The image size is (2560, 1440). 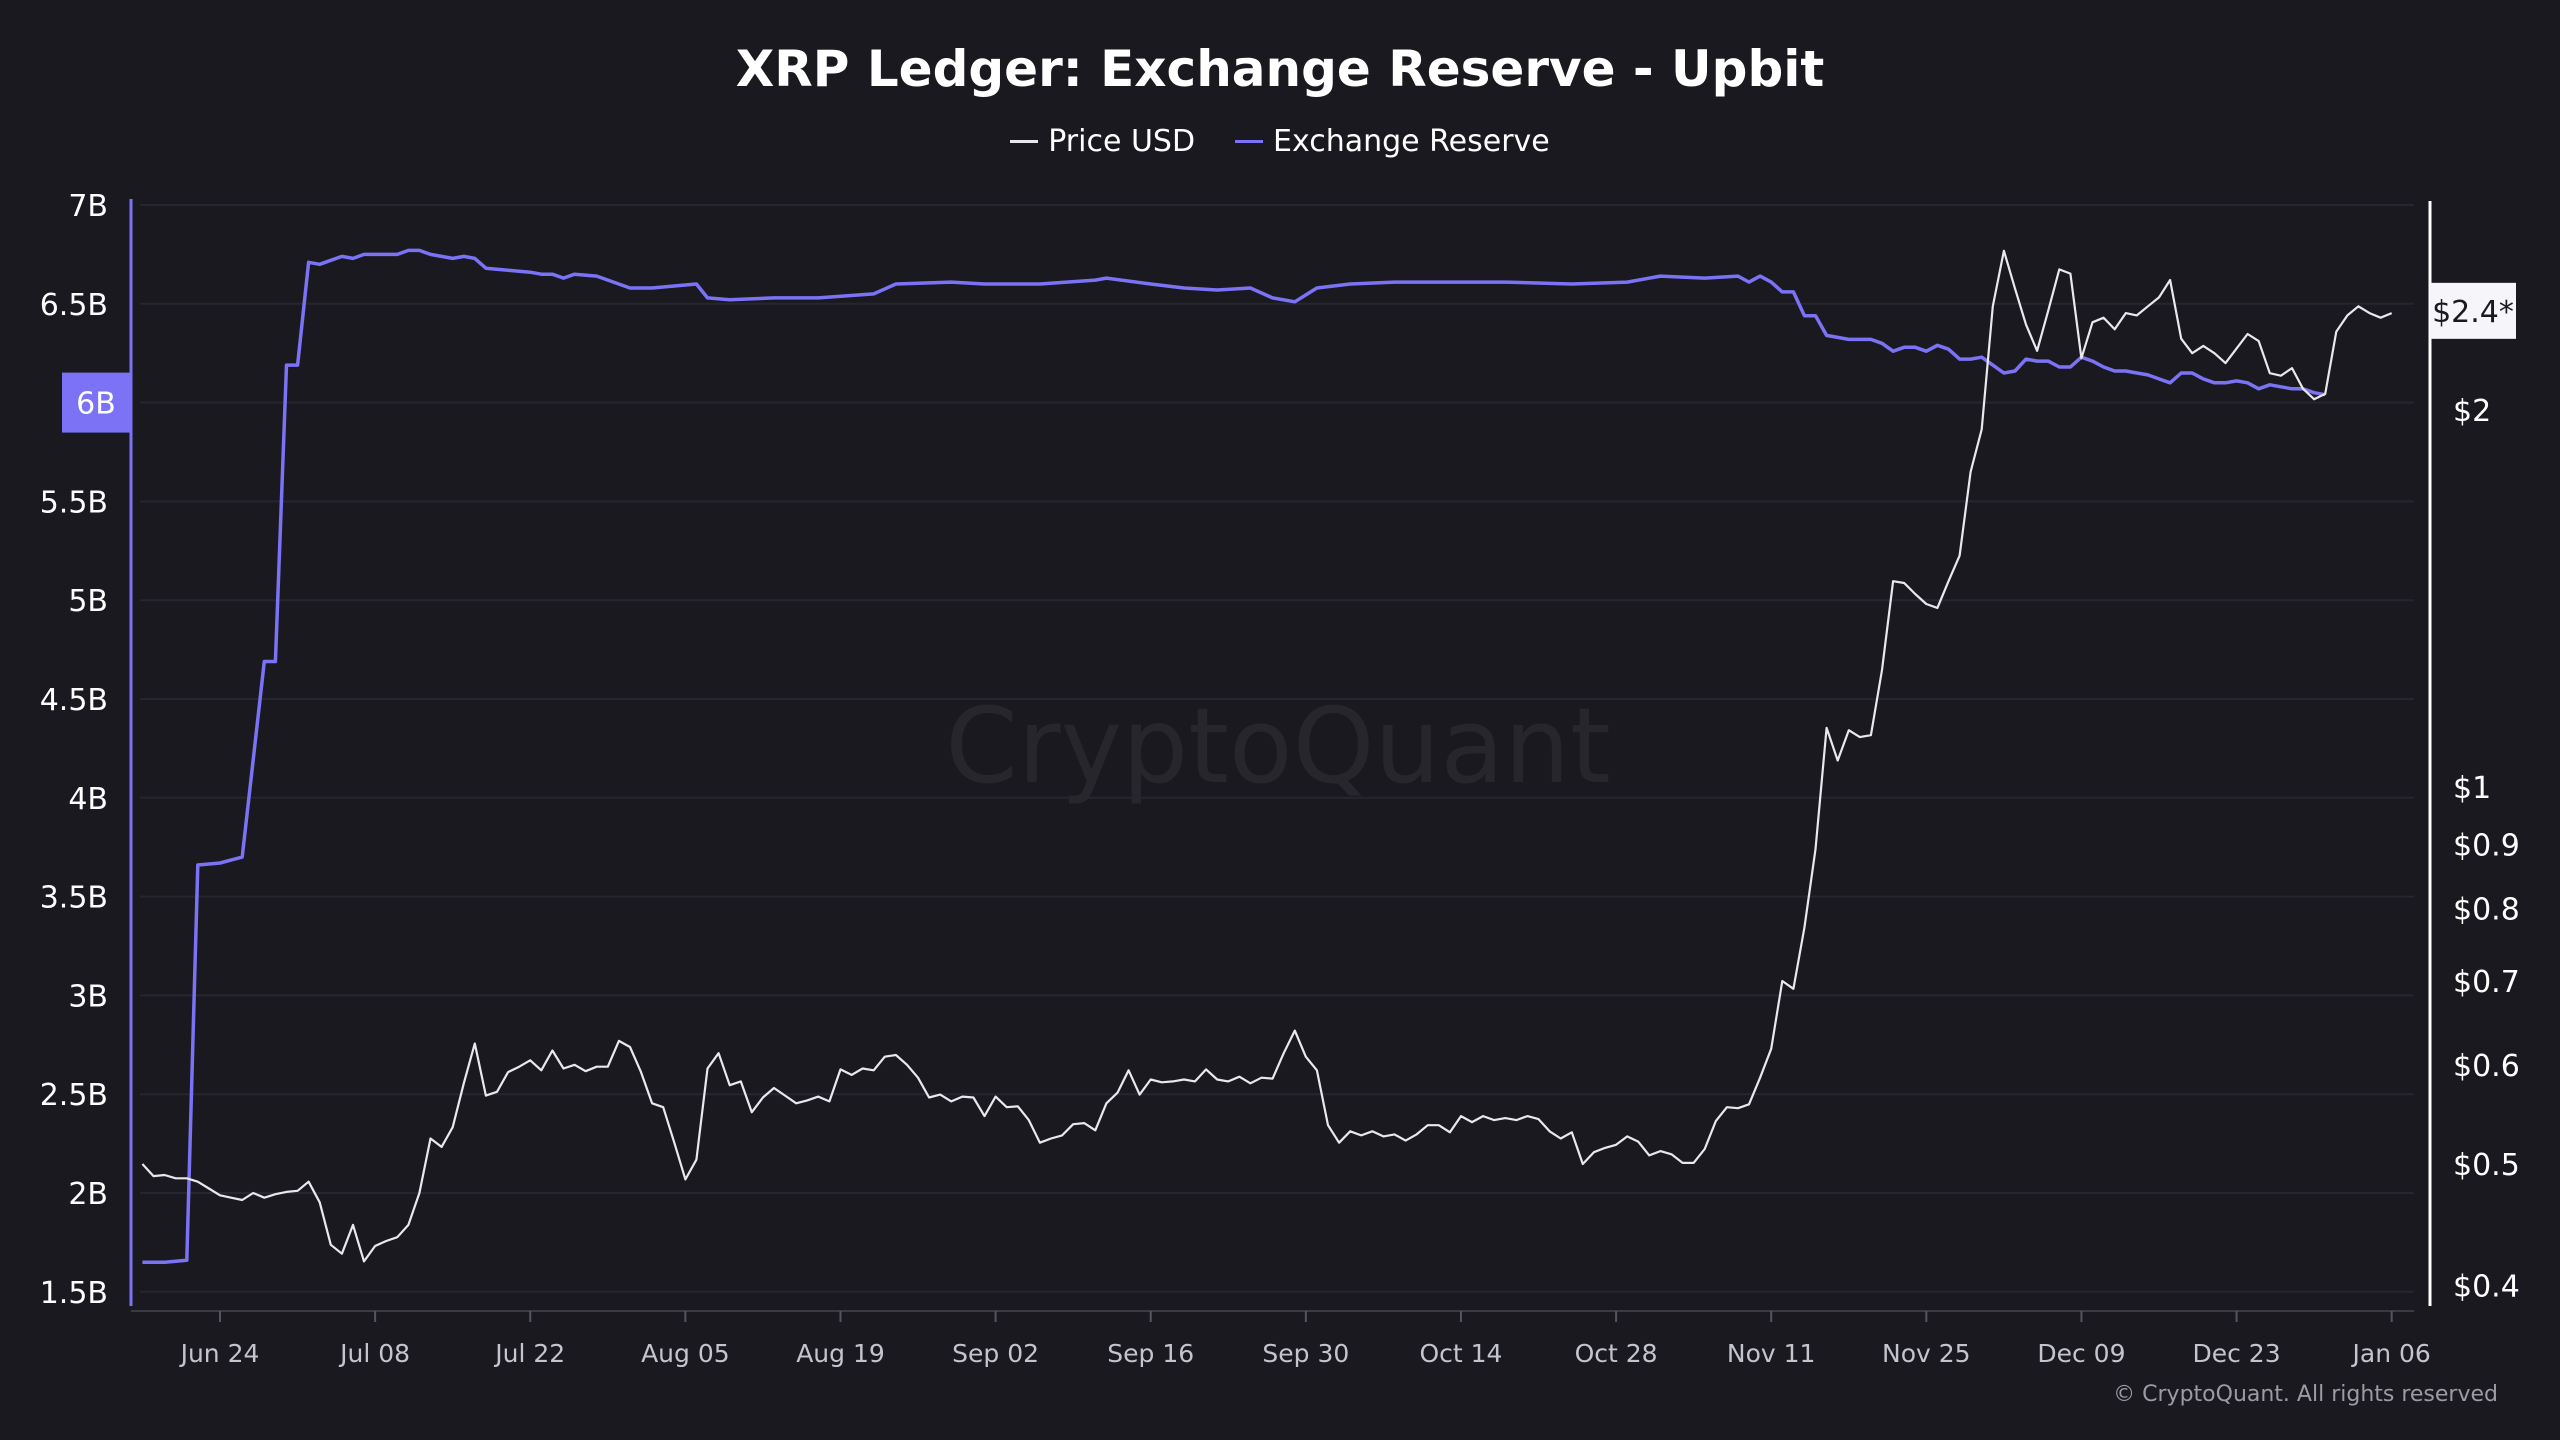 I want to click on x-tick-label: Sep 02, so click(x=995, y=1353).